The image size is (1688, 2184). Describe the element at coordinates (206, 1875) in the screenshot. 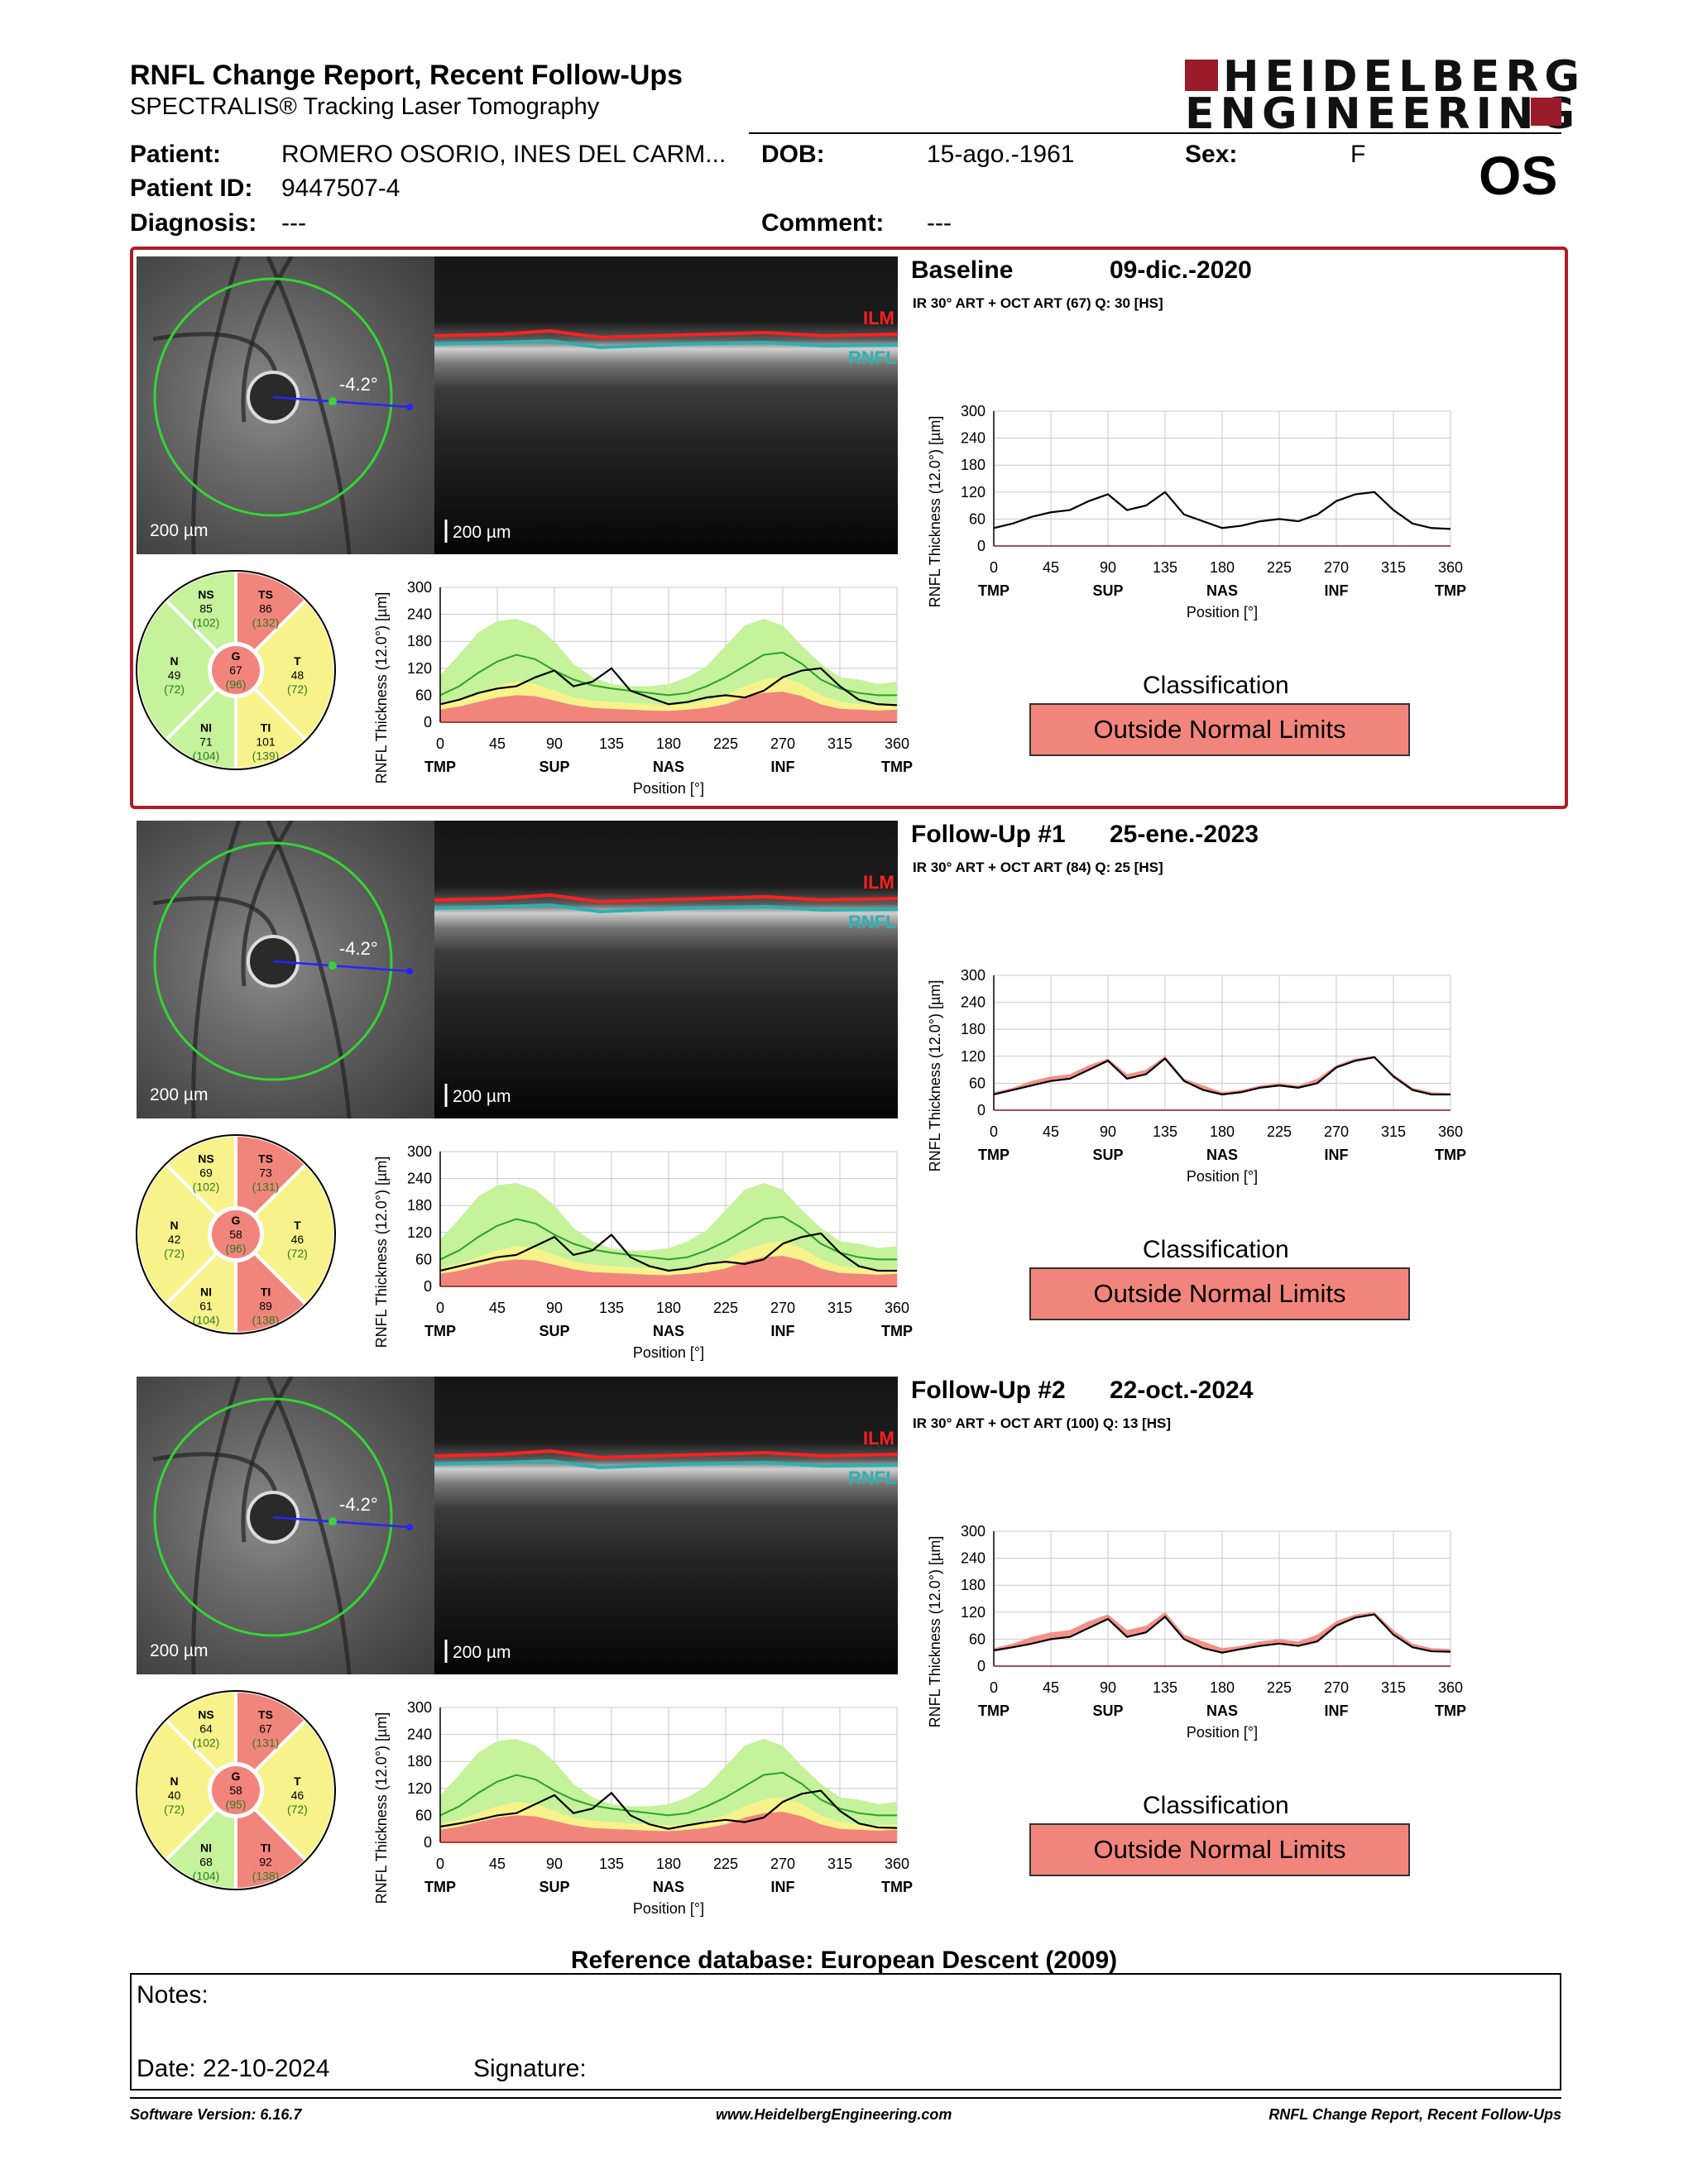

I see `sector-ref: (104)` at that location.